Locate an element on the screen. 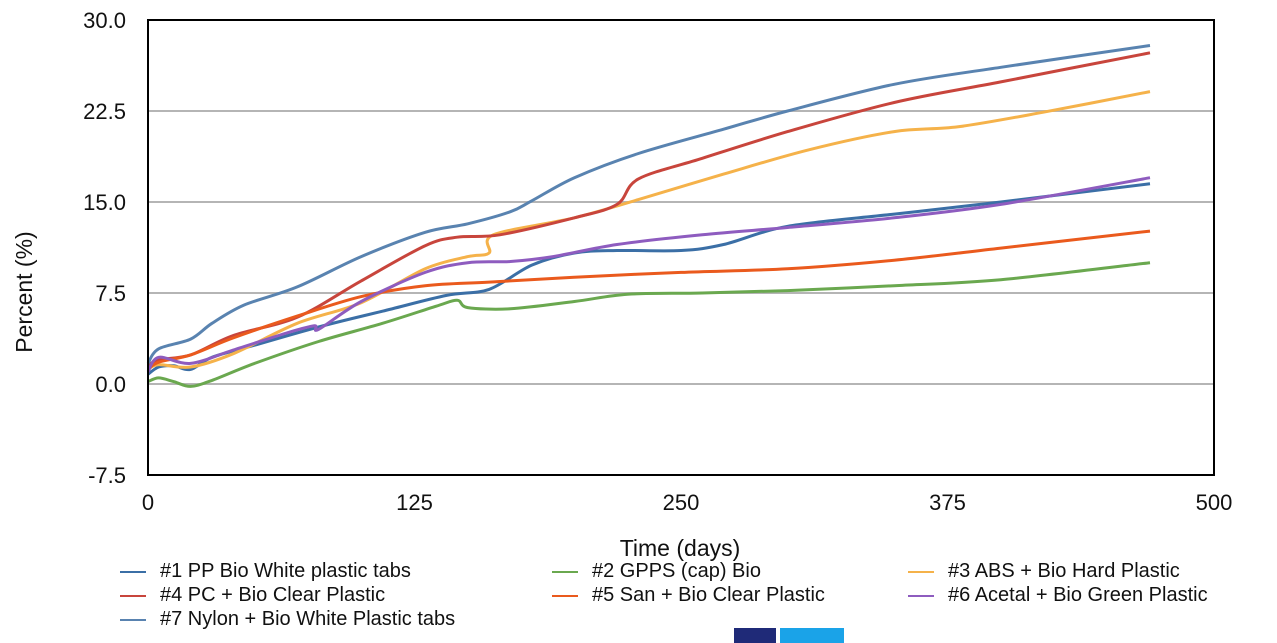 This screenshot has width=1277, height=643. legend-item: #2 GPPS (cap) Bio is located at coordinates (656, 571).